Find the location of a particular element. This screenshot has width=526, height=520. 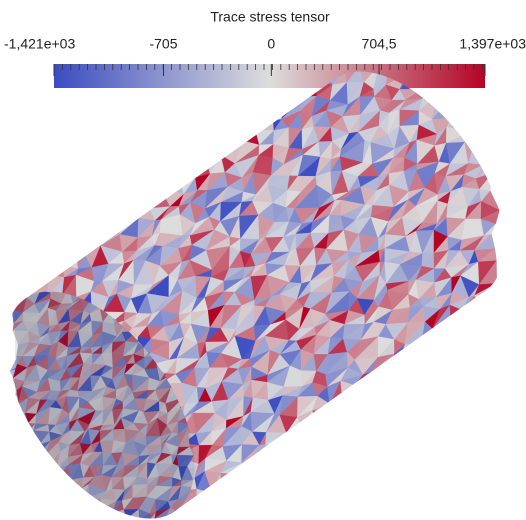

tick-label: -705 is located at coordinates (163, 44).